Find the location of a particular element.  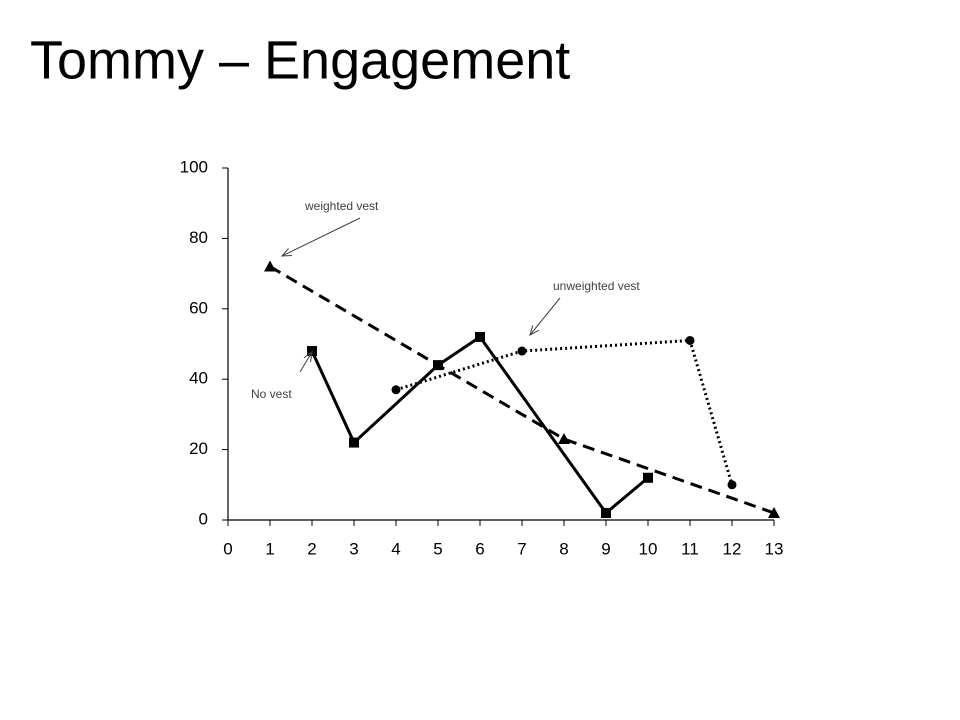

x-tick-label: 1 is located at coordinates (269, 548).